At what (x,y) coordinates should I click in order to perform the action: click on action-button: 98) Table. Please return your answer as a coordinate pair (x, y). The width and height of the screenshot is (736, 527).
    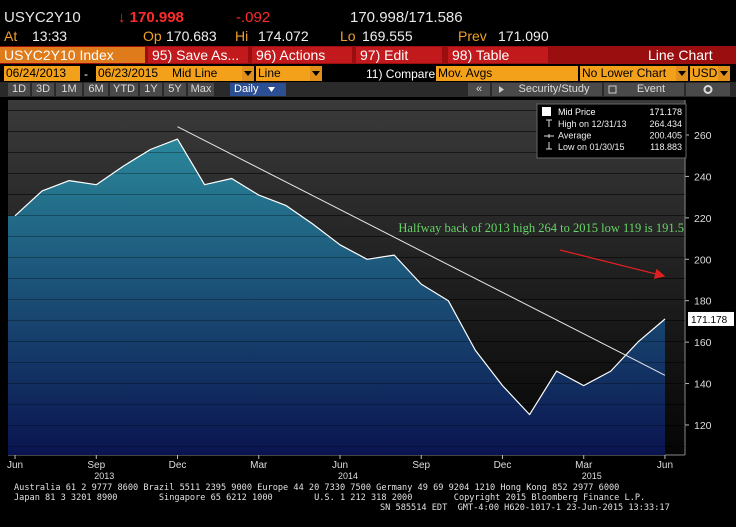
    Looking at the image, I should click on (498, 55).